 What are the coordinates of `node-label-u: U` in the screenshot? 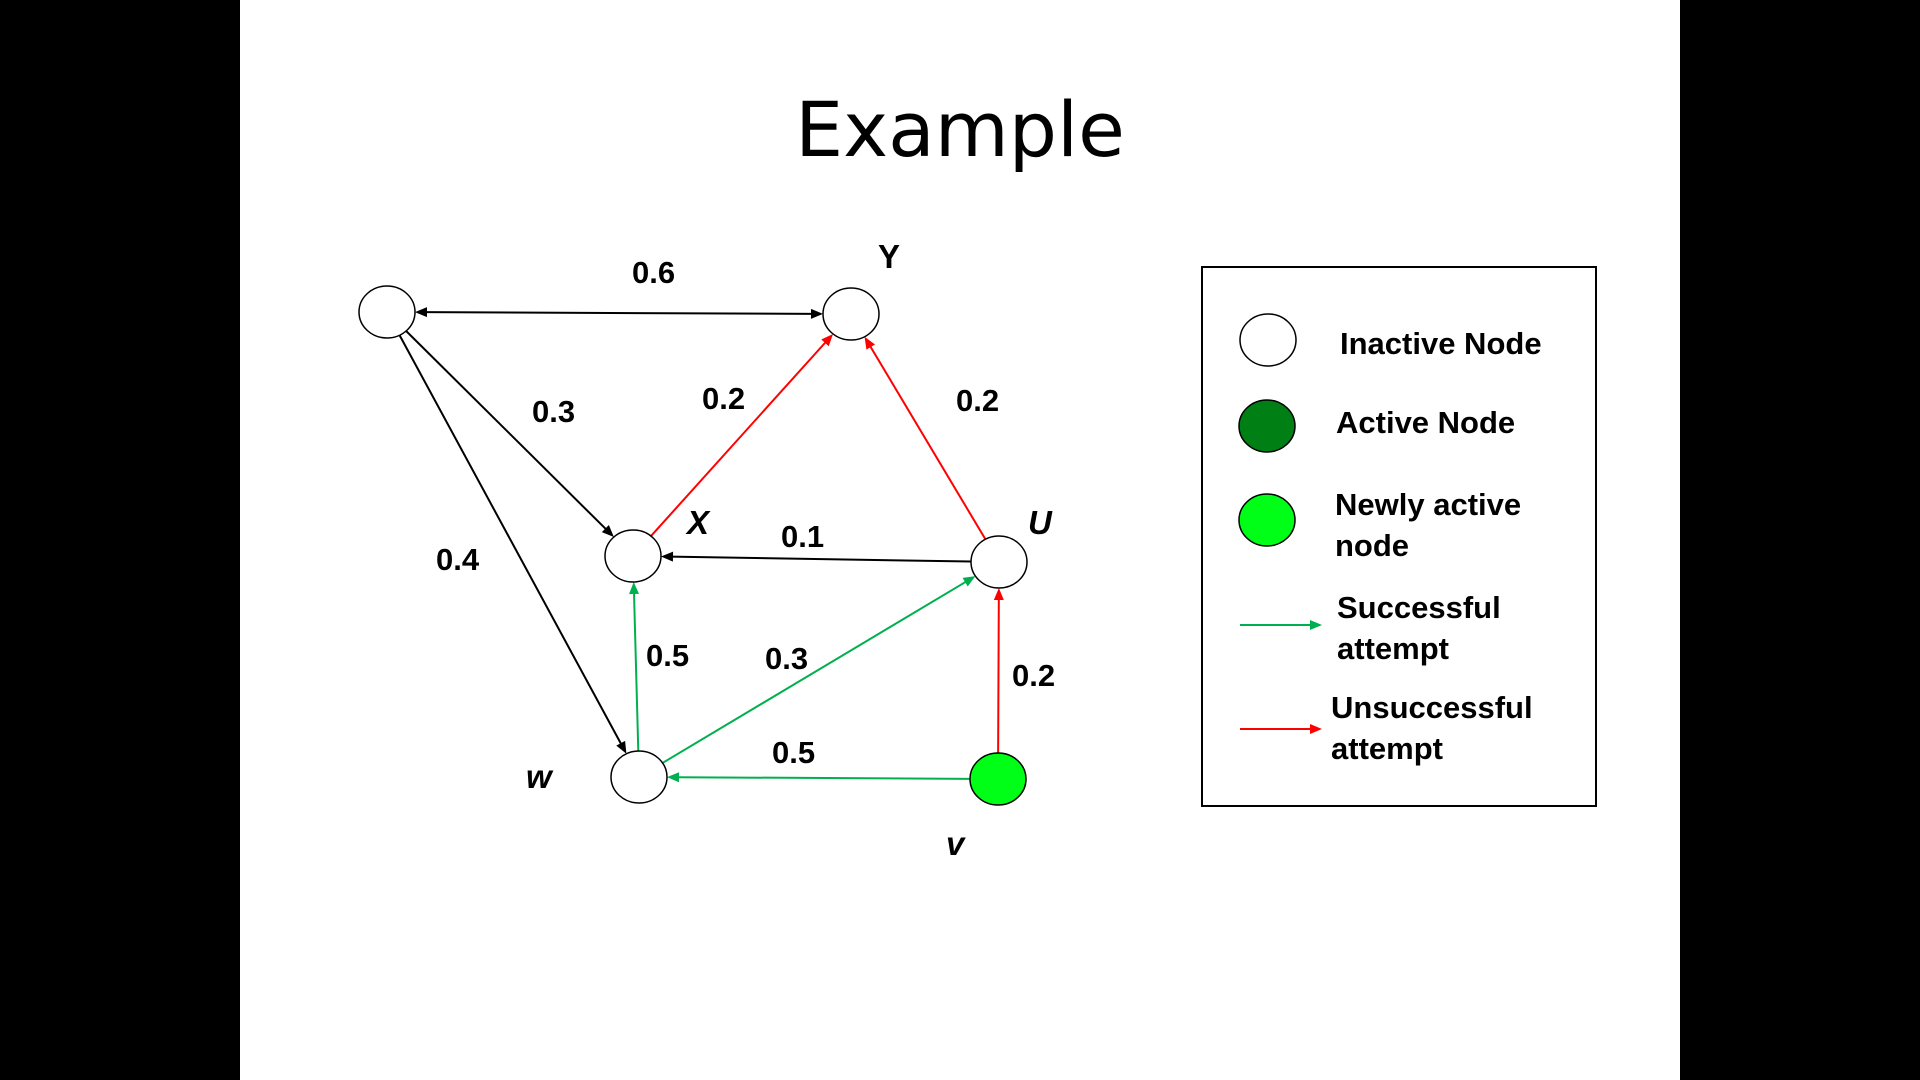 It's located at (1040, 522).